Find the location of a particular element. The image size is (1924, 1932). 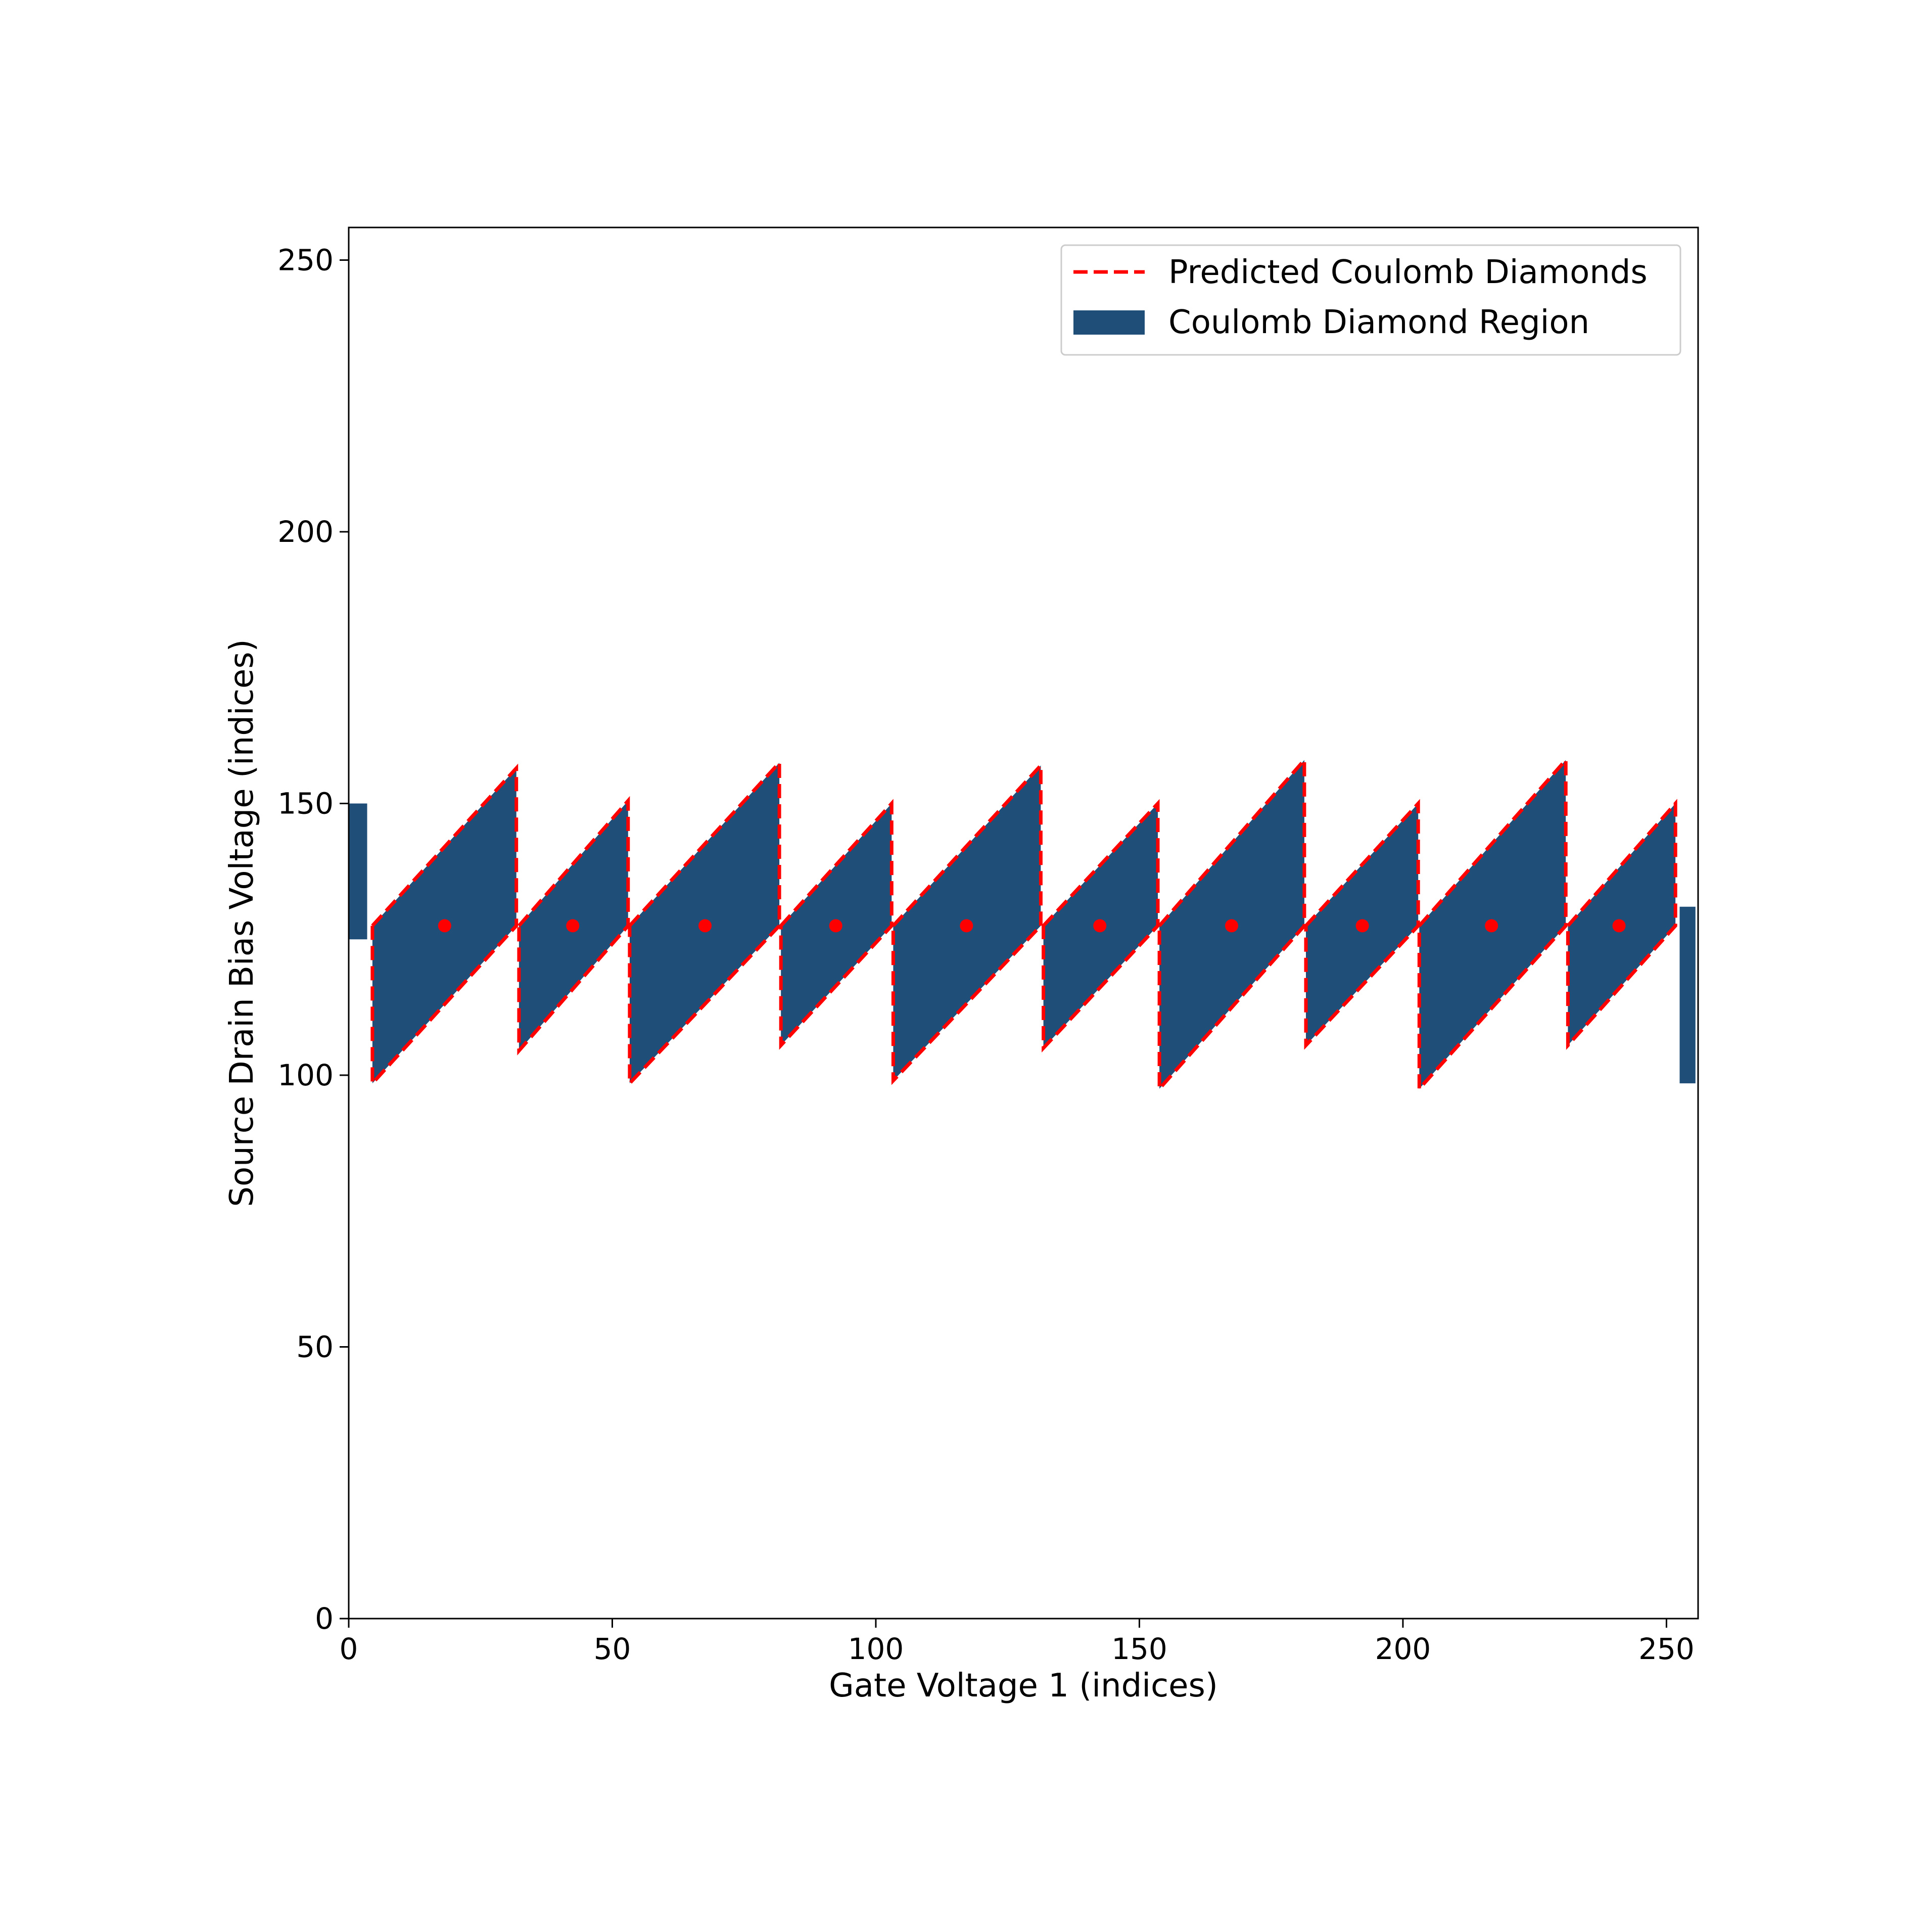

legend-label-region: Coulomb Diamond Region is located at coordinates (1378, 322).